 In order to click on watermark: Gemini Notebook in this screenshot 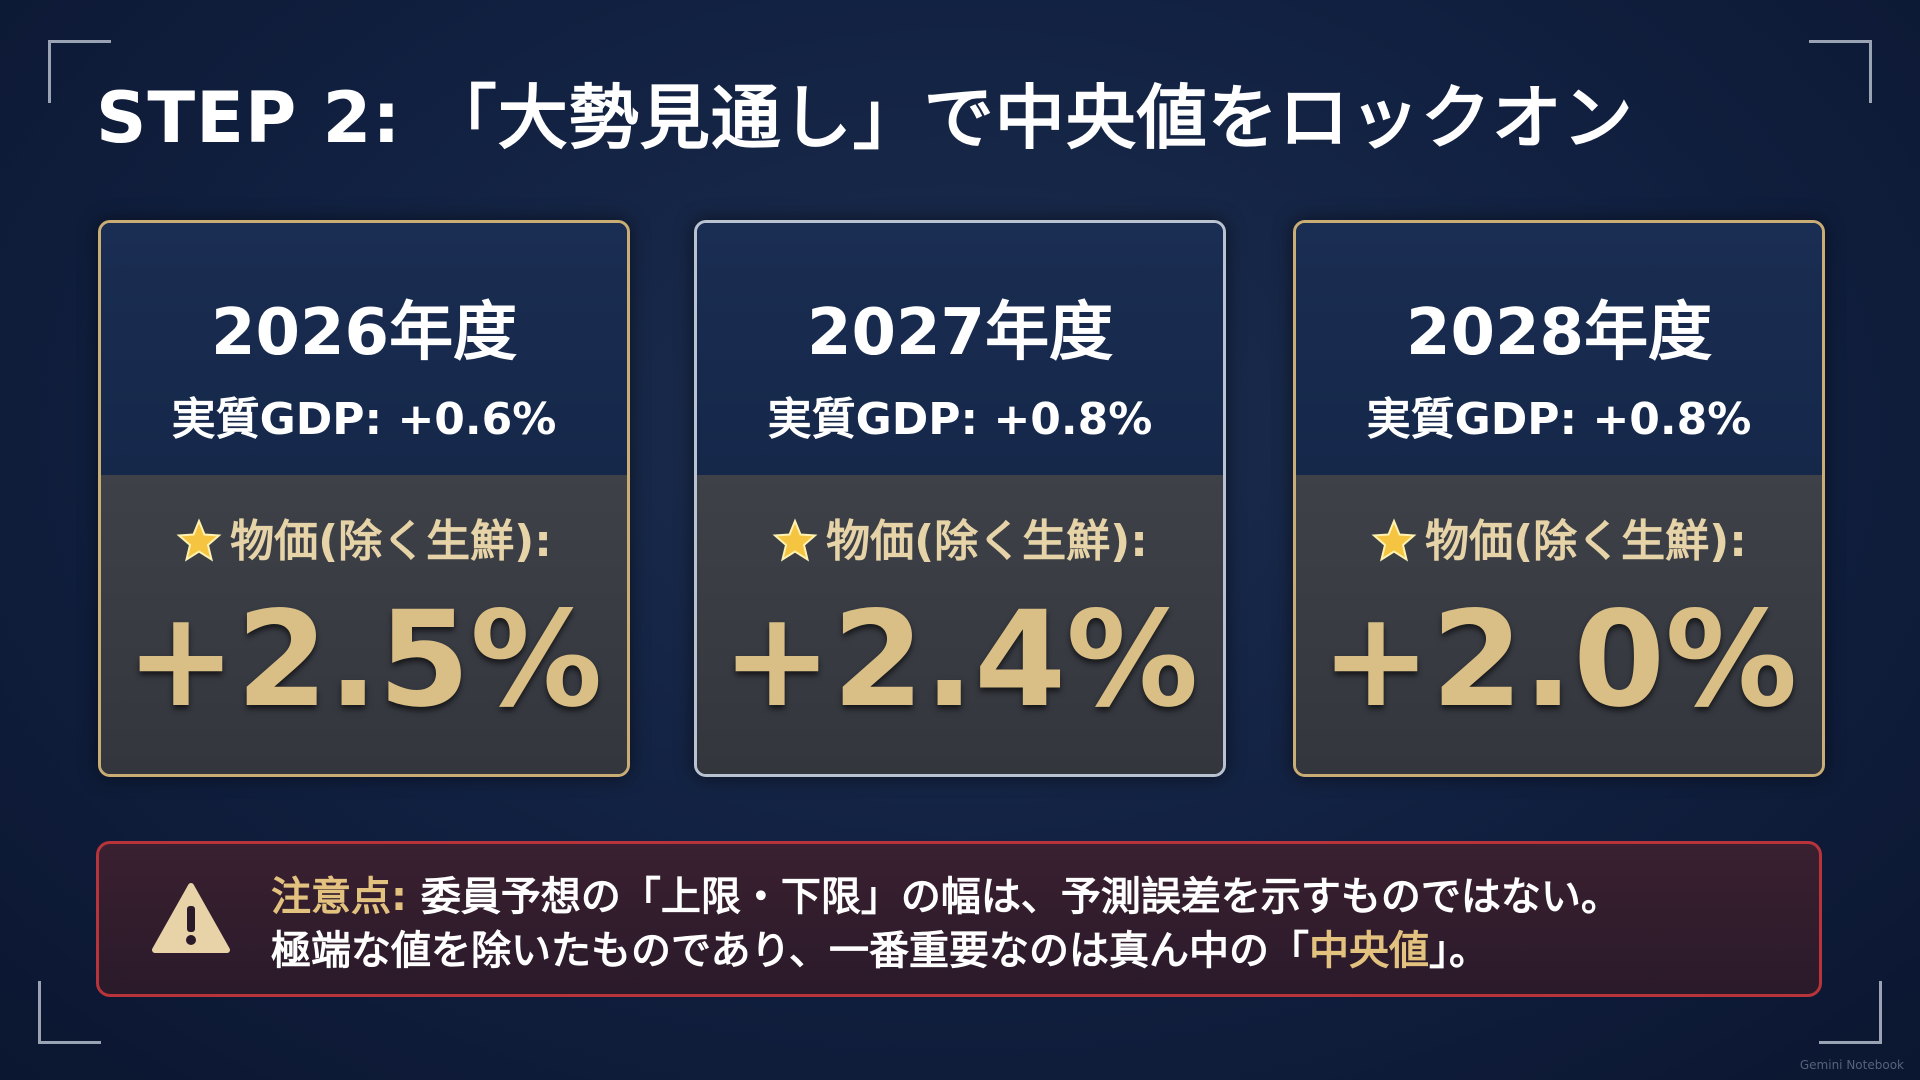, I will do `click(1851, 1065)`.